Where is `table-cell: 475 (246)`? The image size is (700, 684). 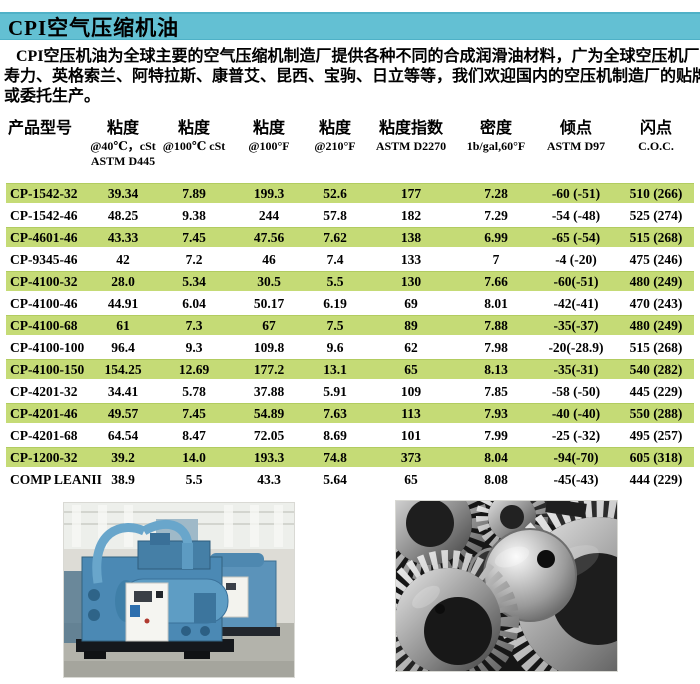
table-cell: 475 (246) is located at coordinates (656, 260).